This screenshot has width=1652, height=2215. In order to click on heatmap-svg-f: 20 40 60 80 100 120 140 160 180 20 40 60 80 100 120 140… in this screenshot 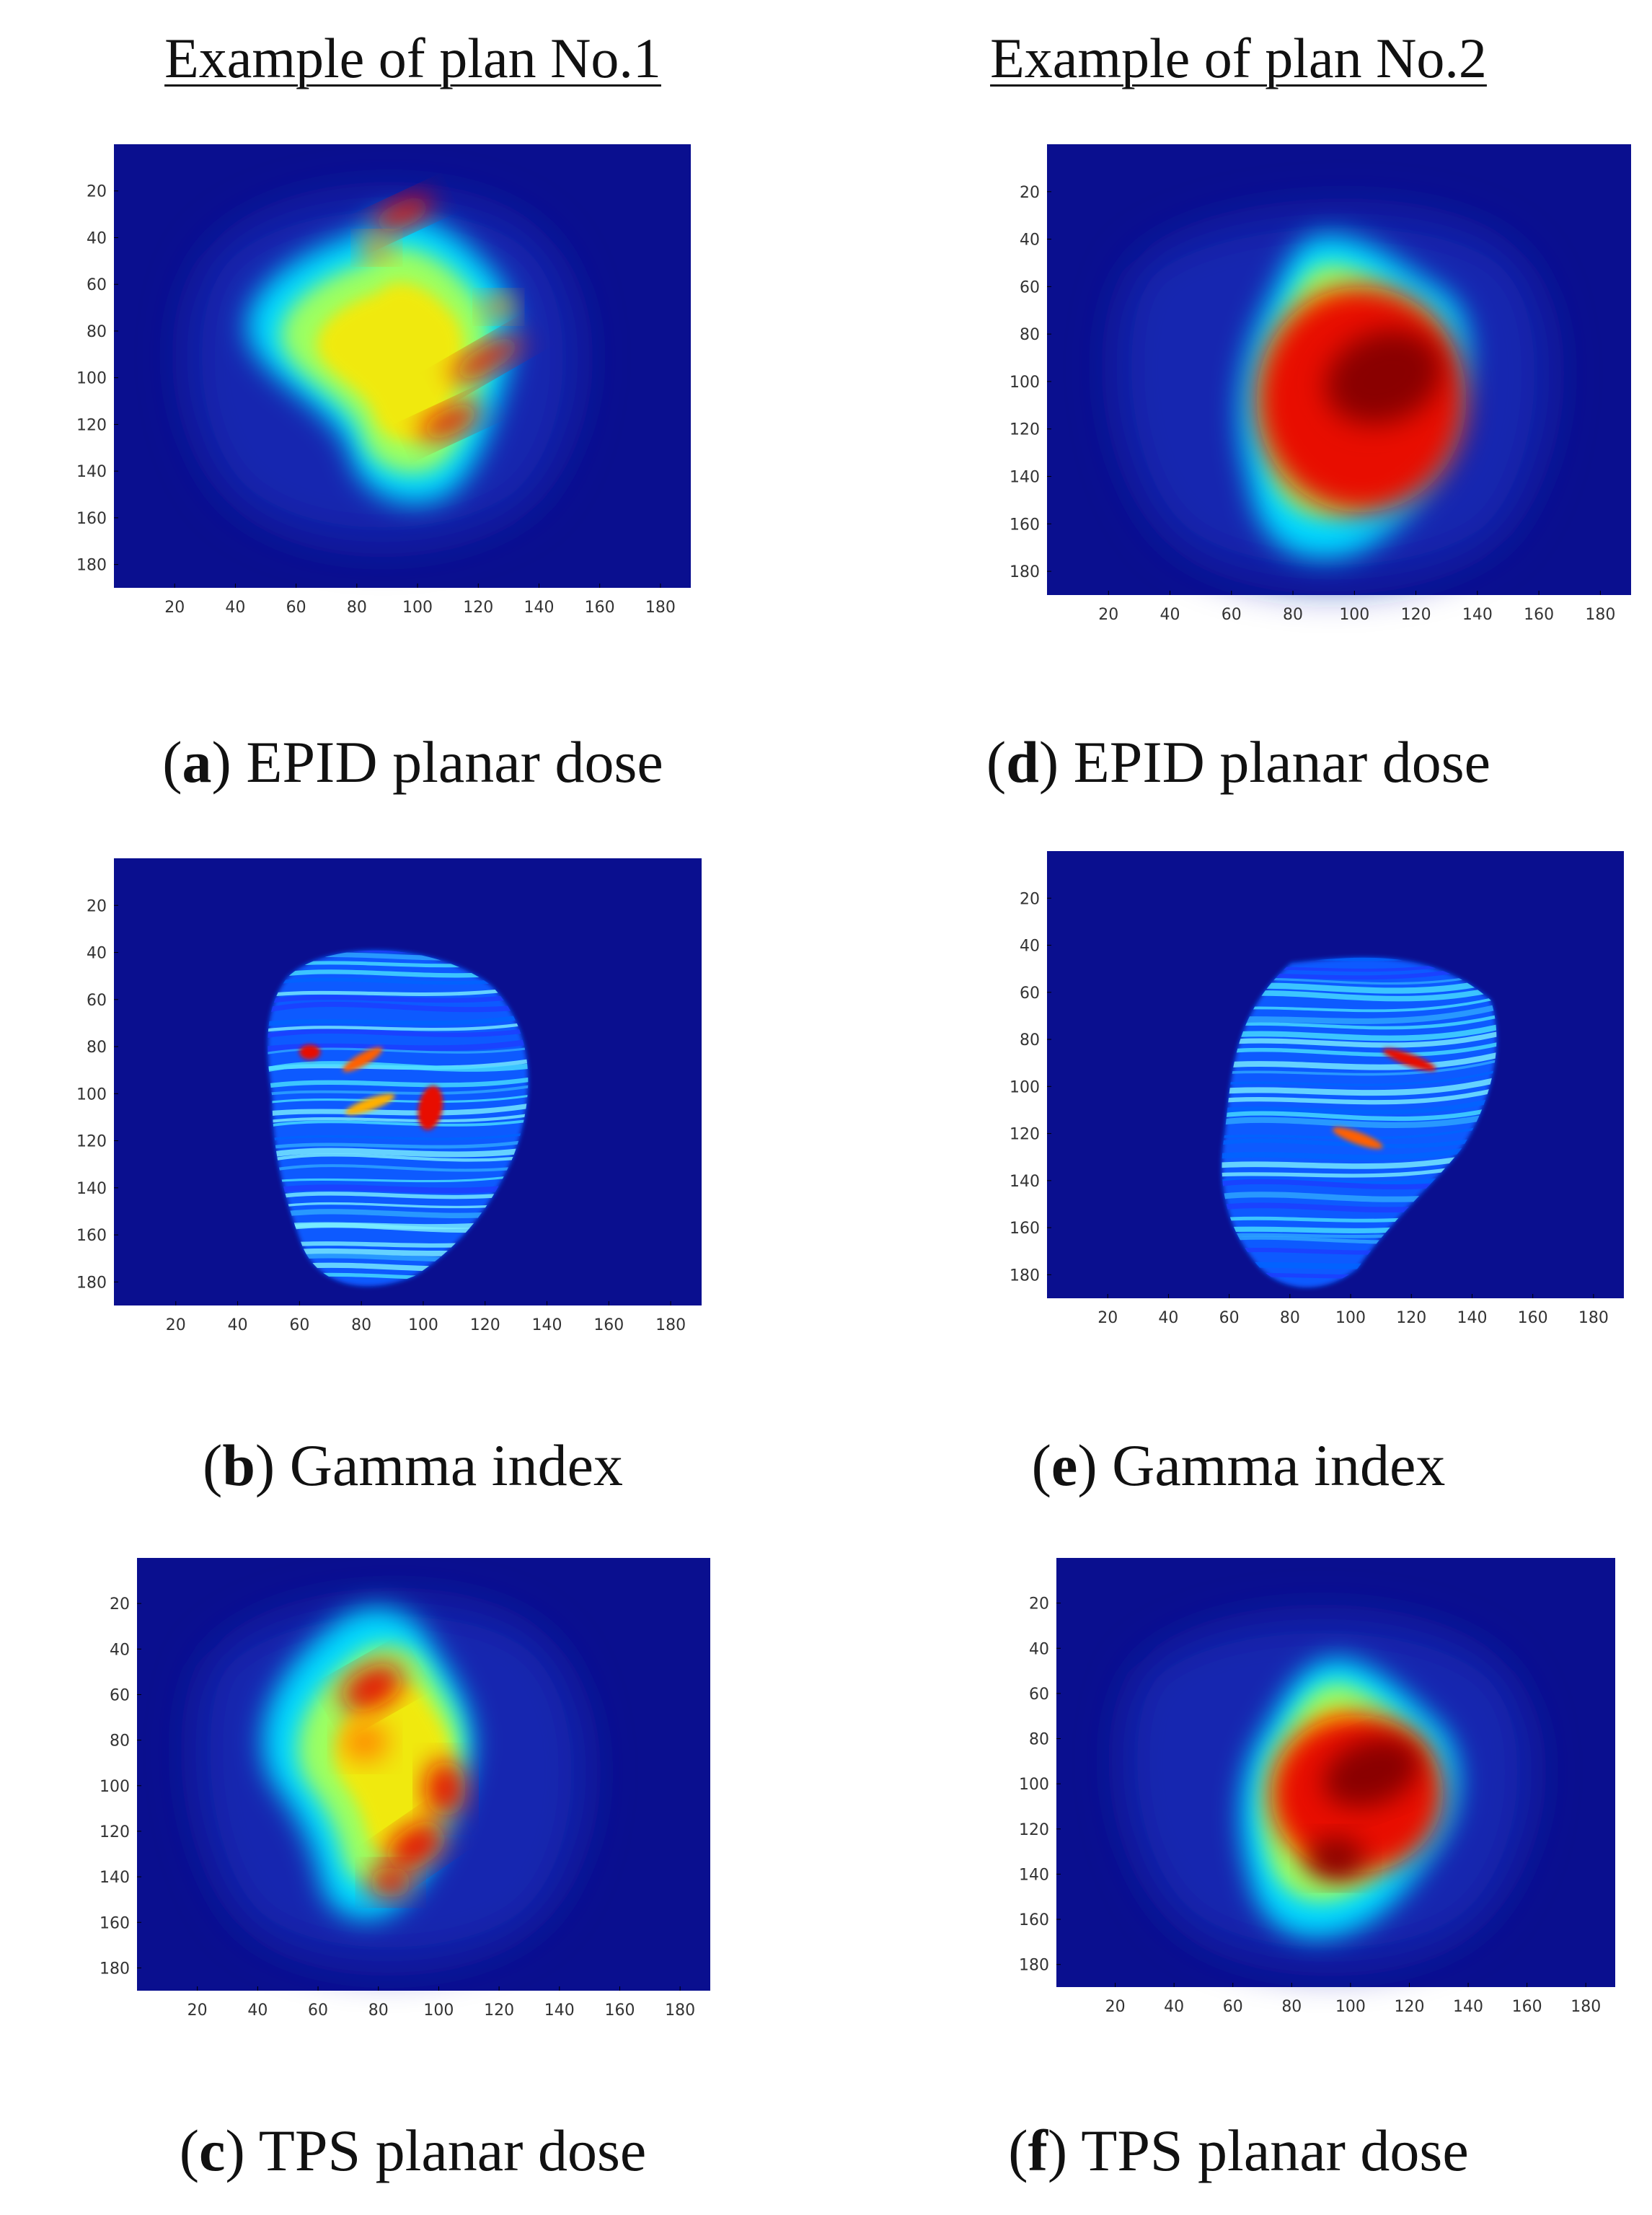, I will do `click(1317, 1787)`.